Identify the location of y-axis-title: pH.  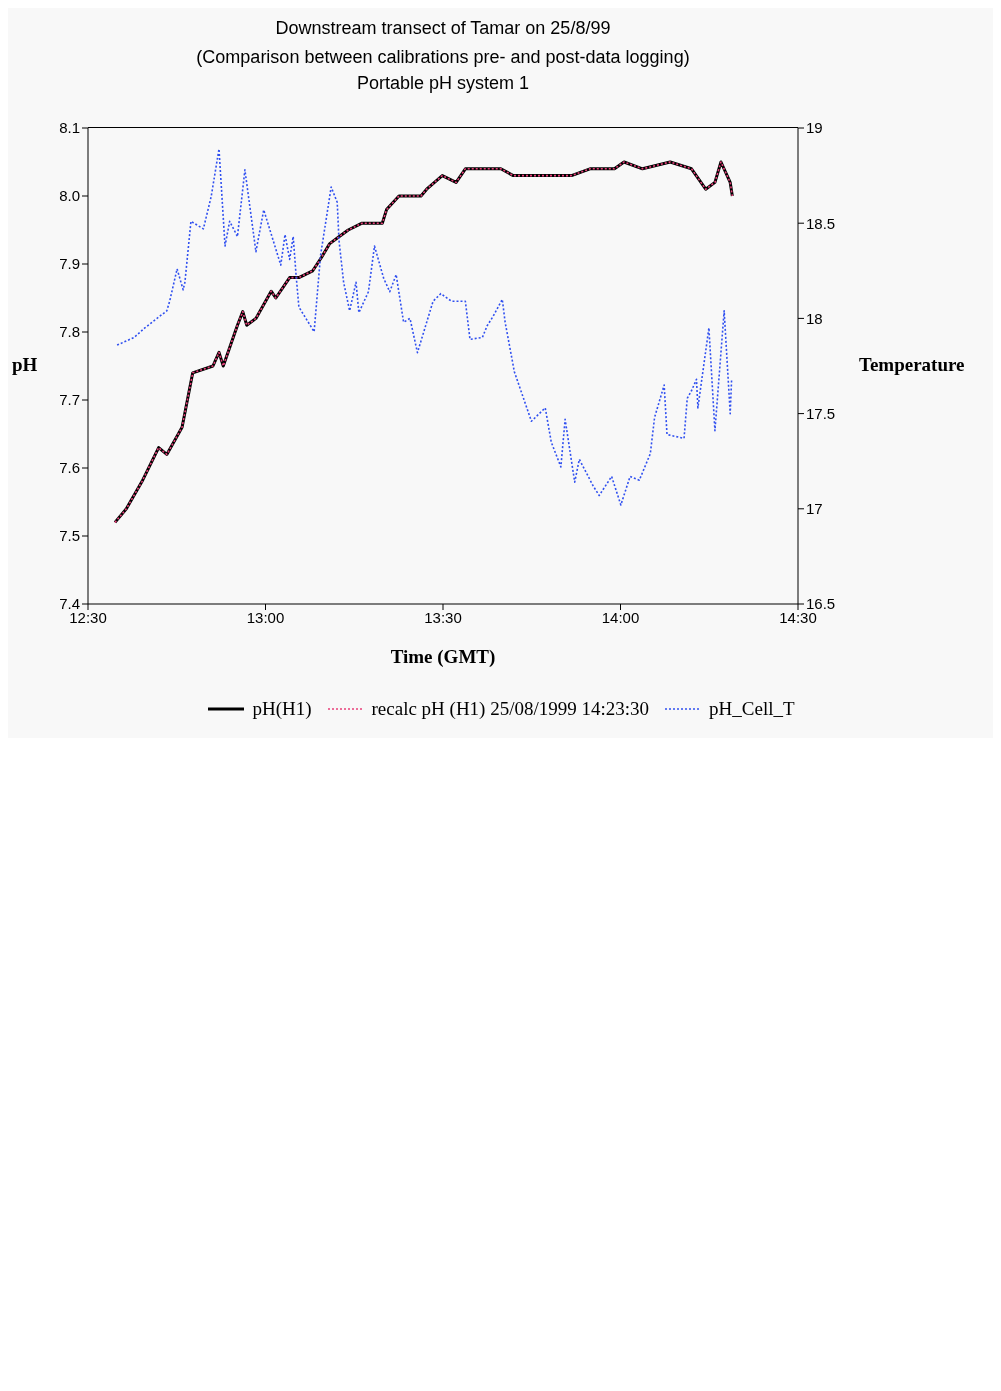
(25, 364).